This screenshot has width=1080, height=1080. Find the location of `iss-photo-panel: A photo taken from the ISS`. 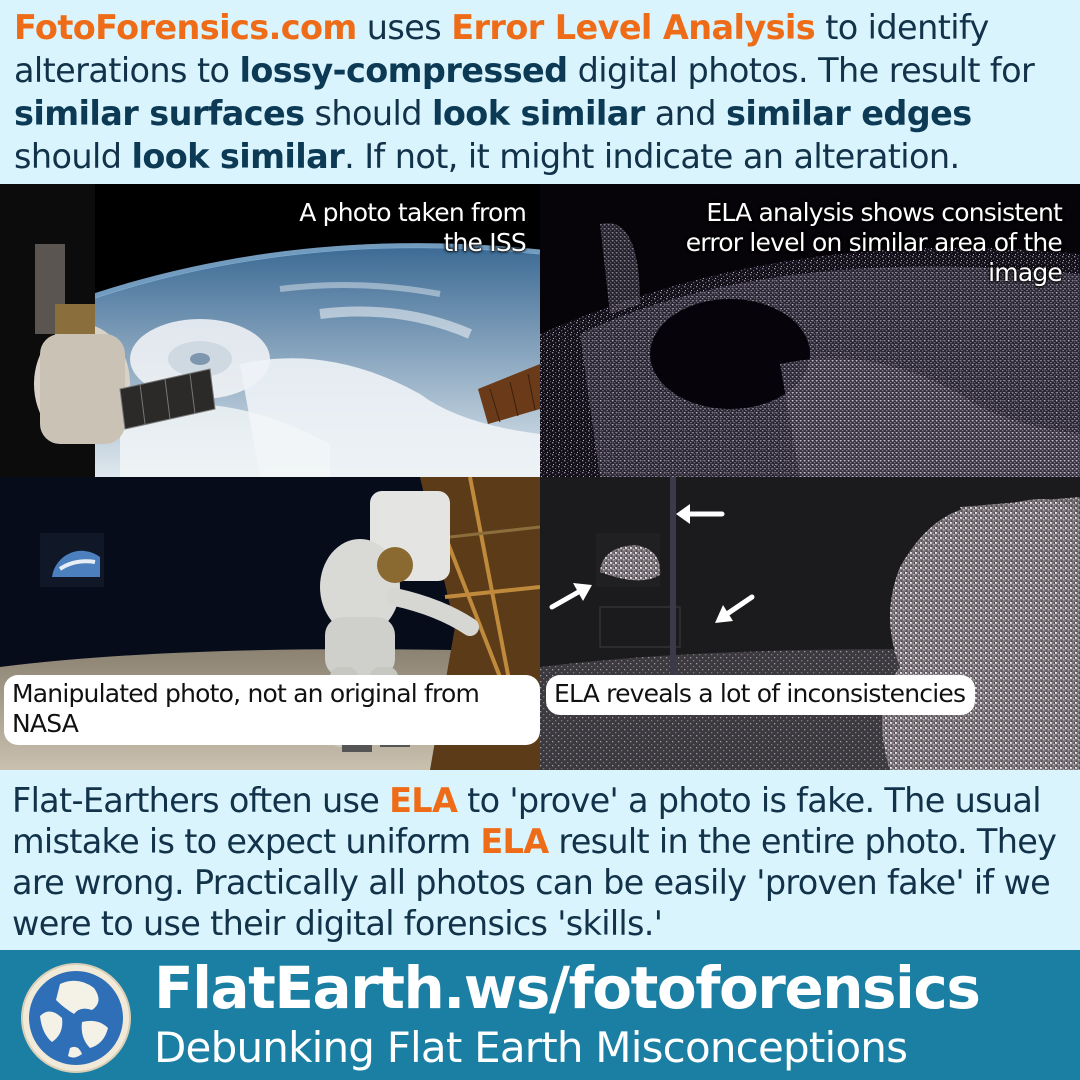

iss-photo-panel: A photo taken from the ISS is located at coordinates (270, 330).